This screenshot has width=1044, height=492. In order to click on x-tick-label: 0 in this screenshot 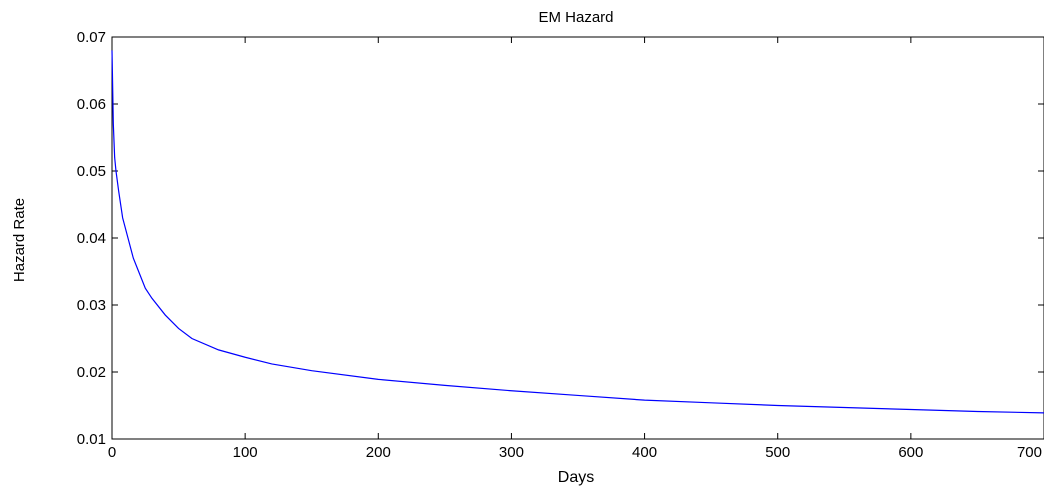, I will do `click(112, 452)`.